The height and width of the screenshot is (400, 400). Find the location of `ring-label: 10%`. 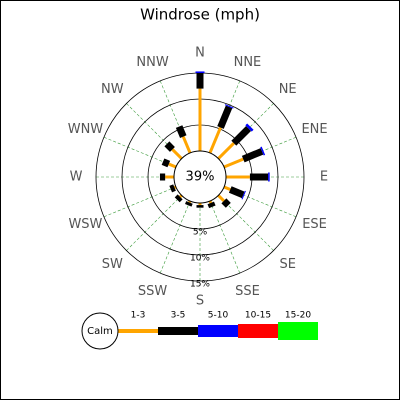

ring-label: 10% is located at coordinates (200, 259).